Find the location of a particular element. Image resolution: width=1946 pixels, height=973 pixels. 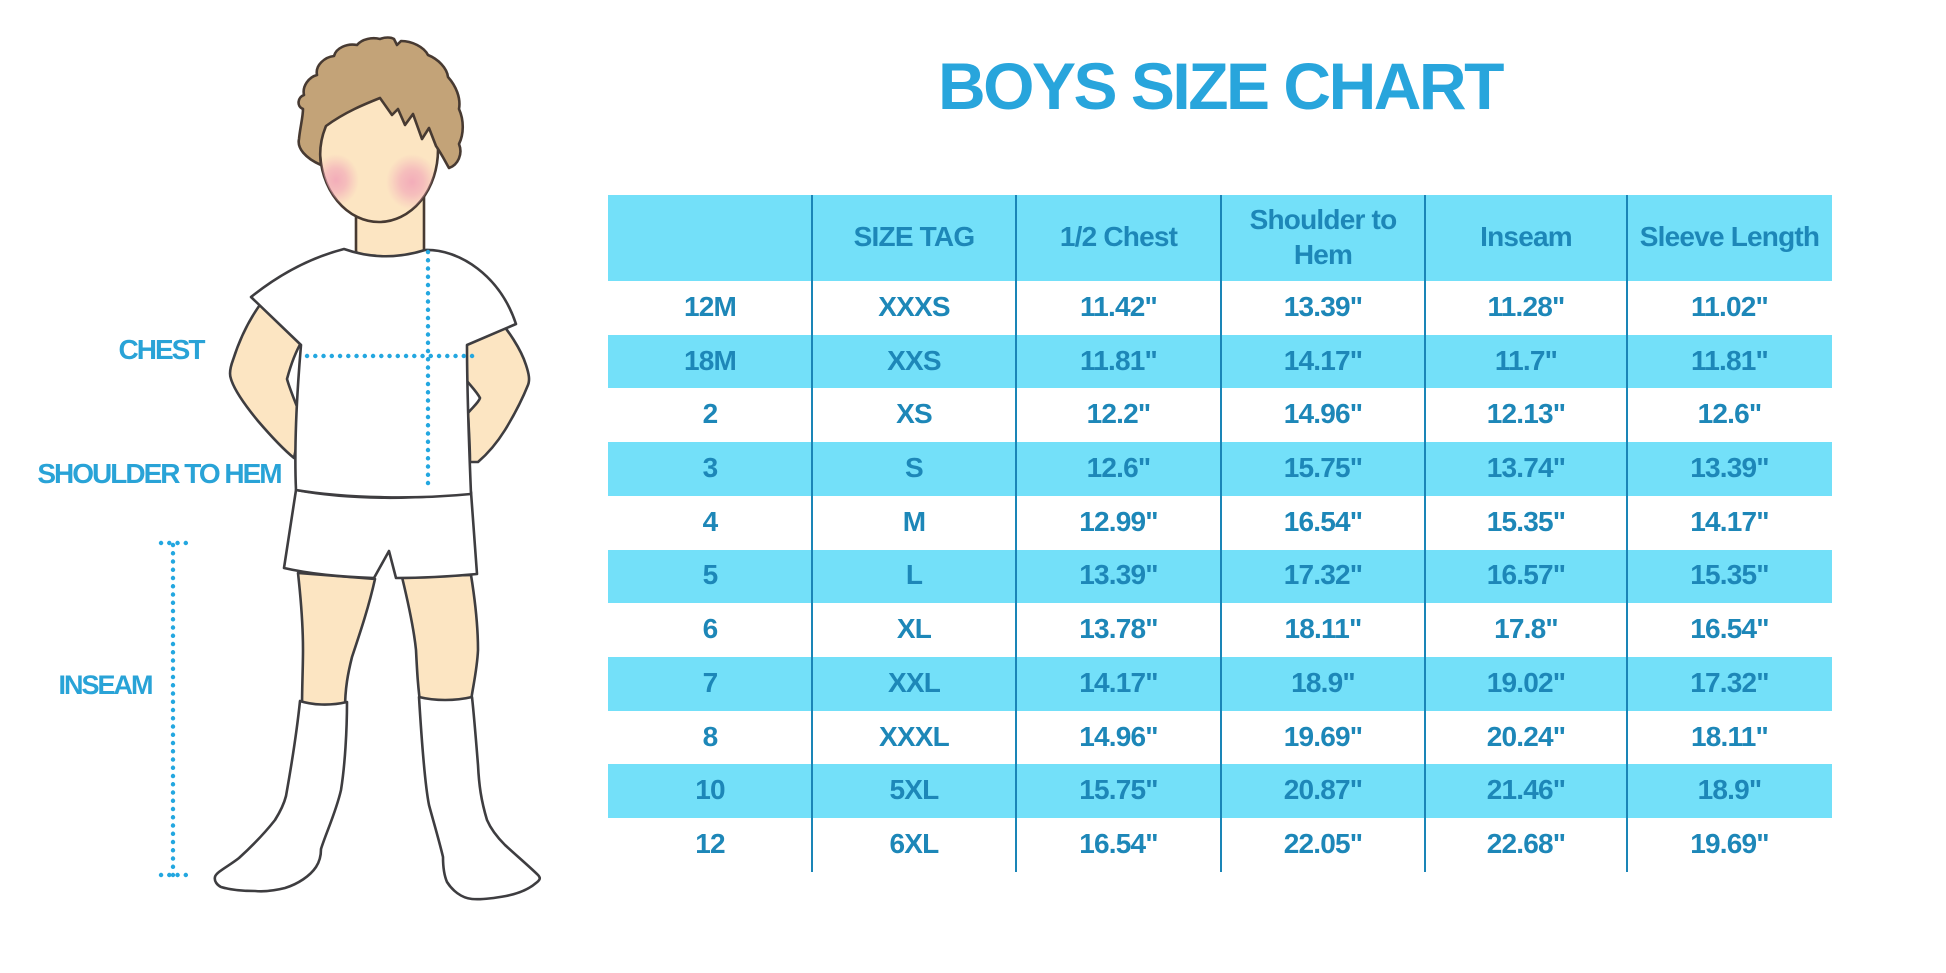

svg-text: CHEST is located at coordinates (162, 349).